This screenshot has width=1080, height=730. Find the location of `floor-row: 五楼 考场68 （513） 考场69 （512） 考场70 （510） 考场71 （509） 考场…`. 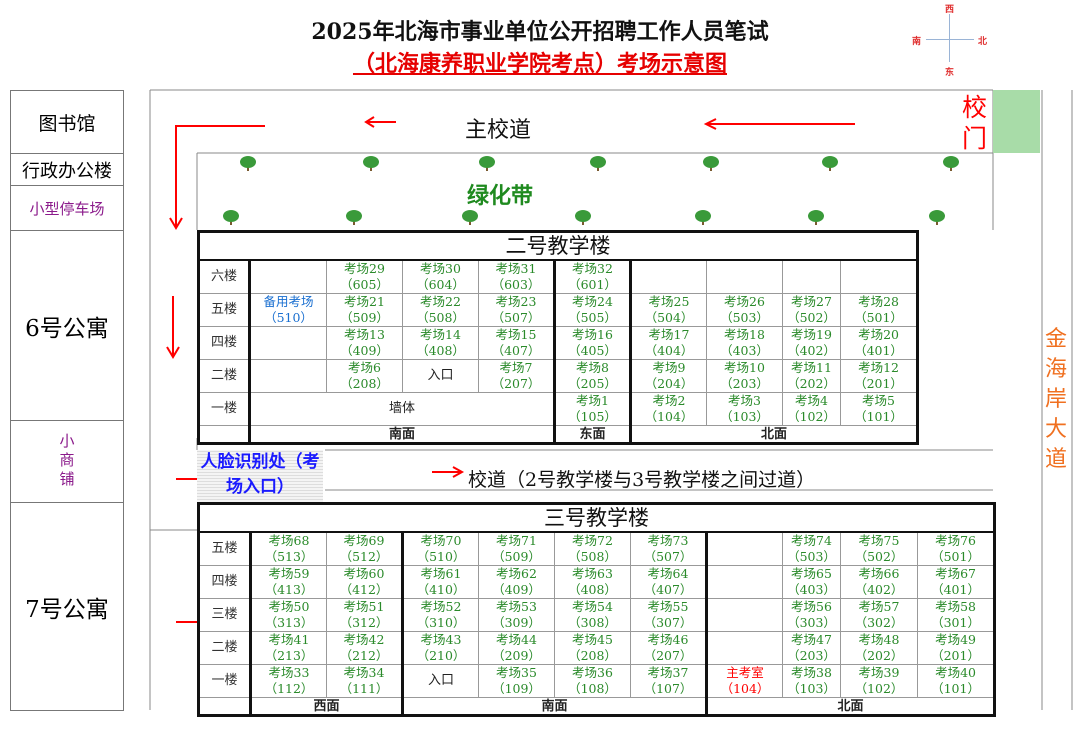

floor-row: 五楼 考场68 （513） 考场69 （512） 考场70 （510） 考场71 （509） 考场… is located at coordinates (597, 548).